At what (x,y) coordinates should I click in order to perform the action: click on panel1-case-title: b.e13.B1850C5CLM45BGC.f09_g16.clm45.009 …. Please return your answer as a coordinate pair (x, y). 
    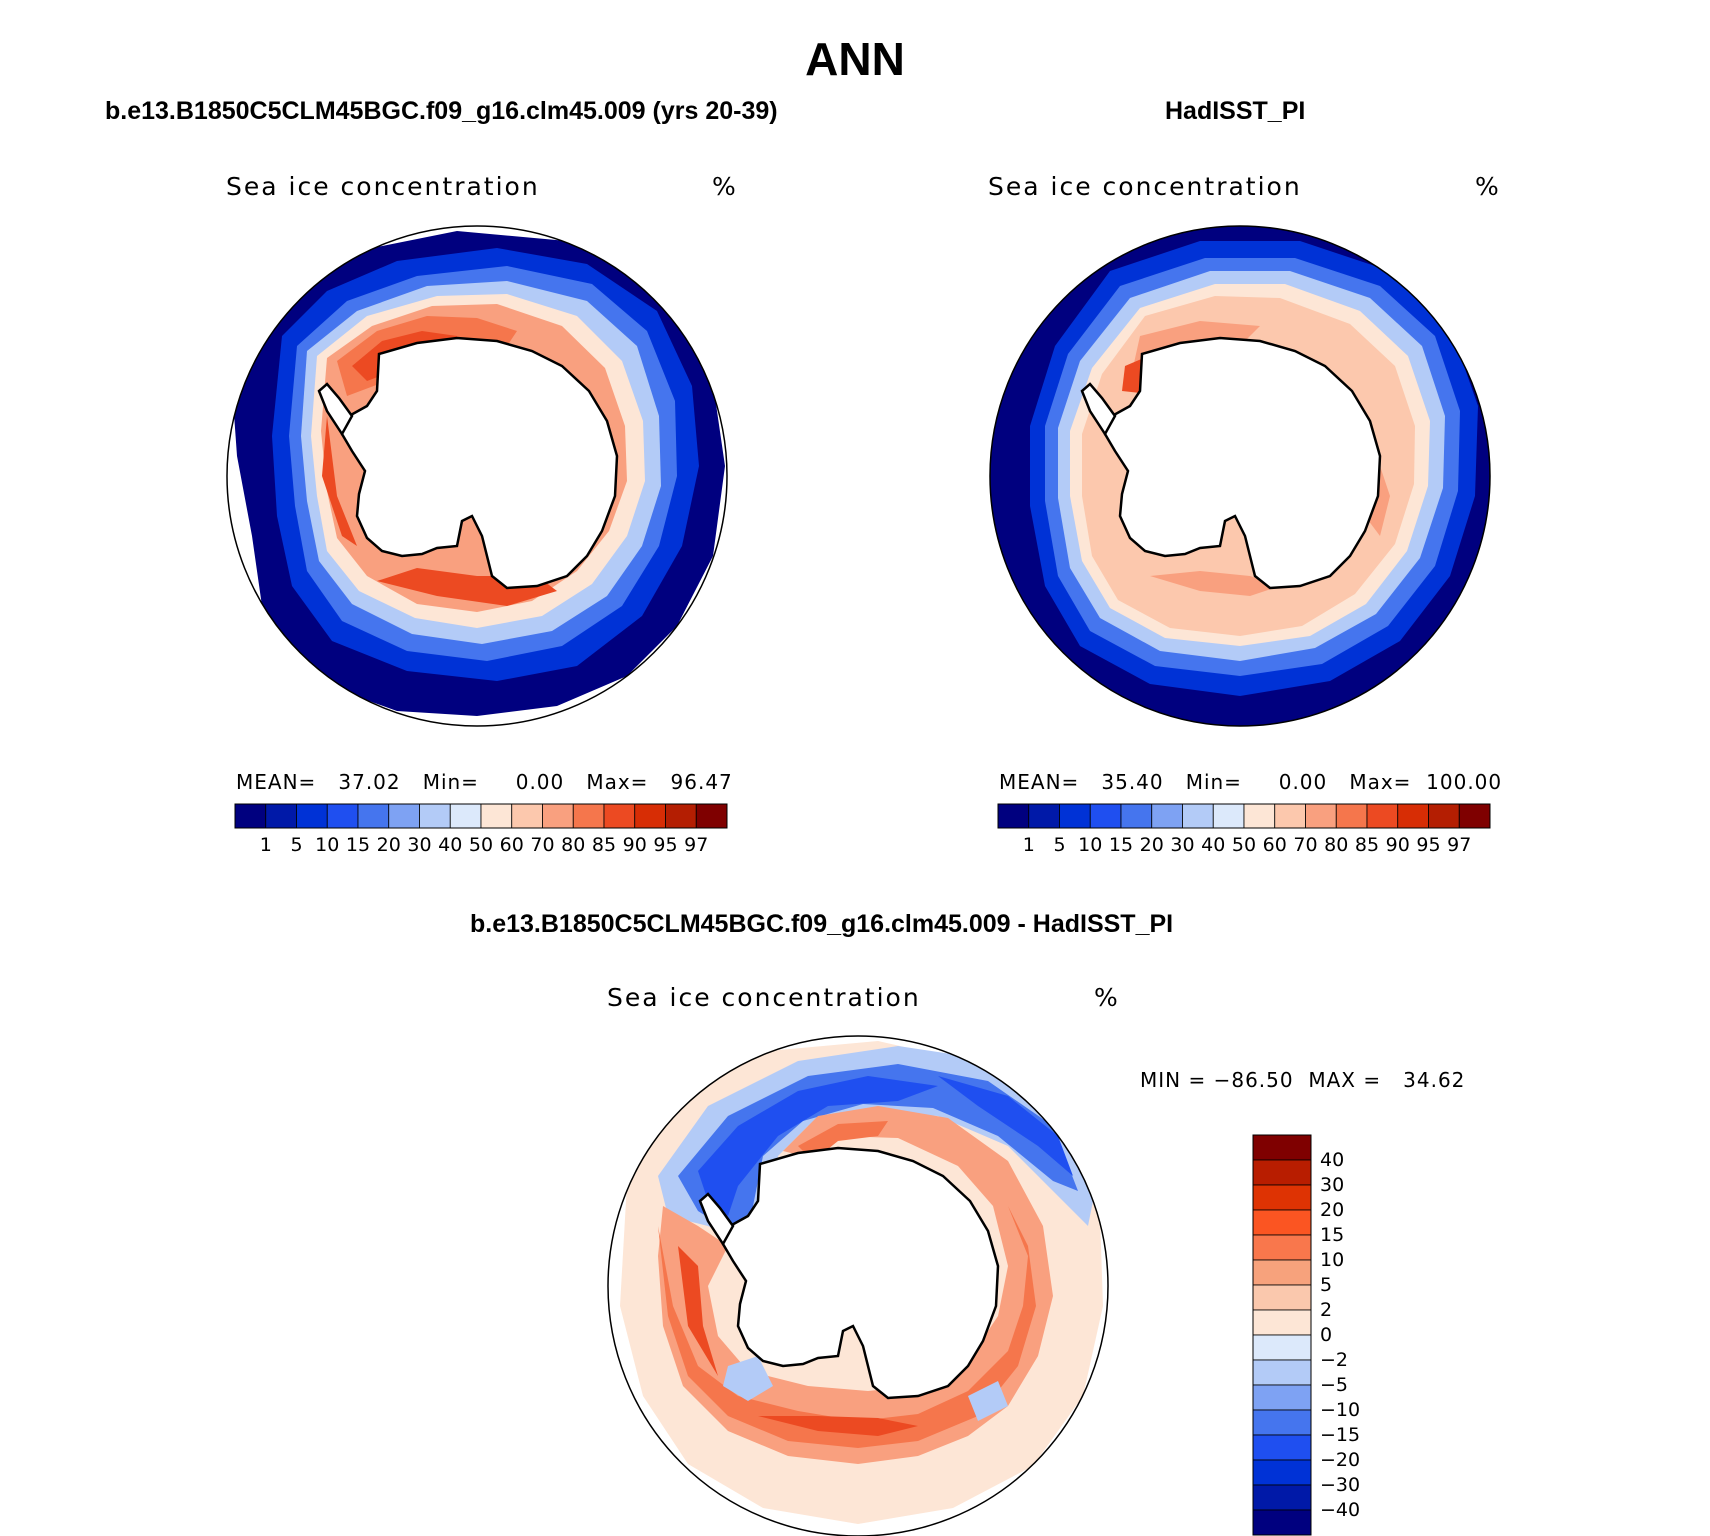
    Looking at the image, I should click on (441, 111).